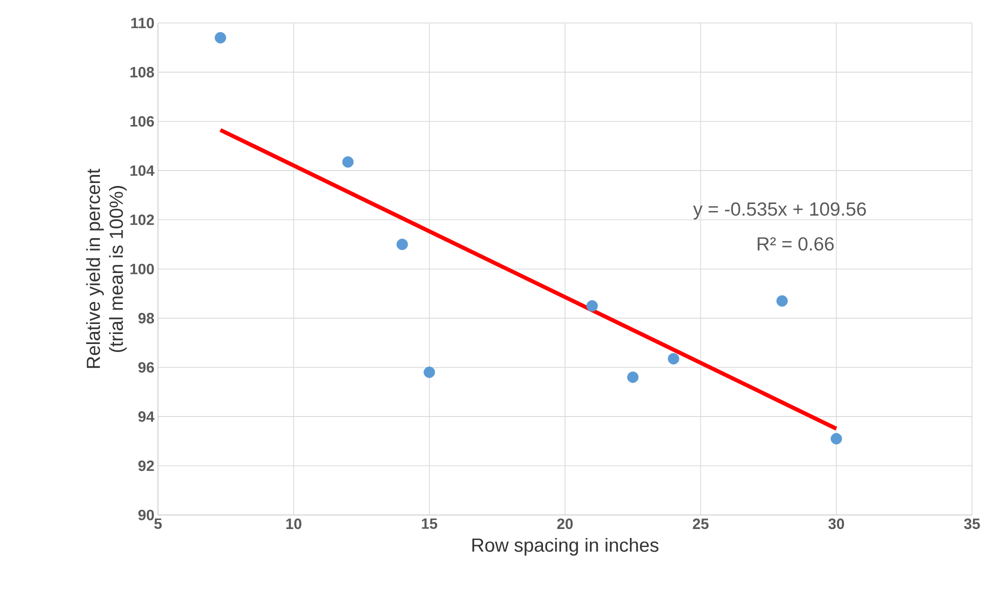 This screenshot has width=982, height=591. Describe the element at coordinates (146, 416) in the screenshot. I see `y-tick-label: 94` at that location.